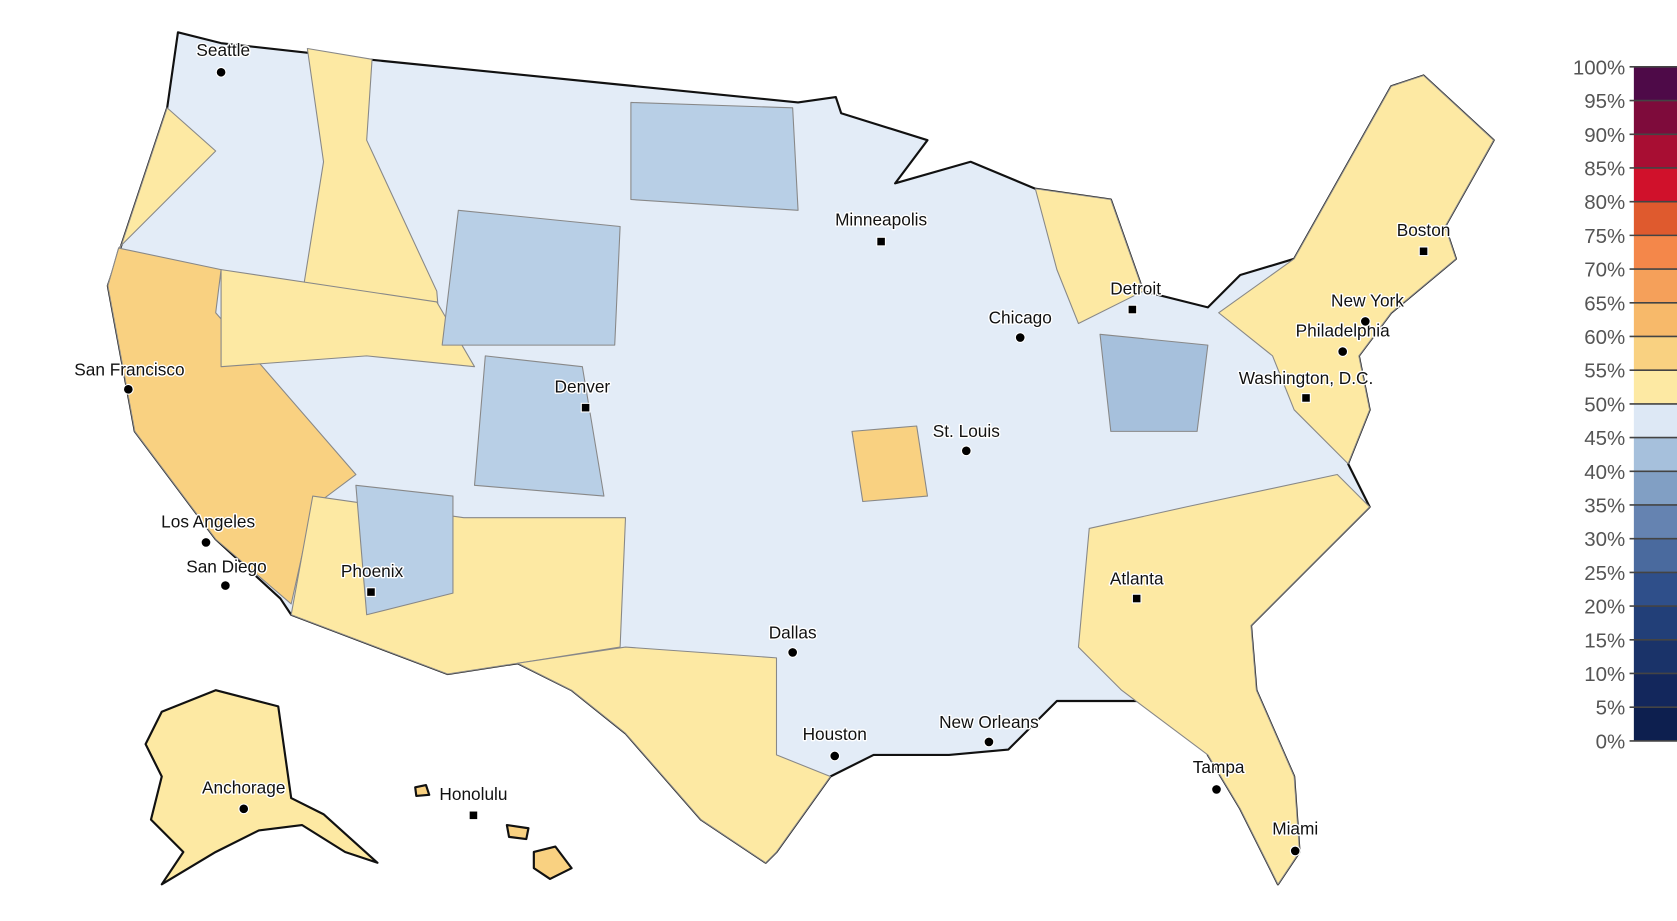 Image resolution: width=1677 pixels, height=921 pixels. I want to click on hawaii, so click(493, 832).